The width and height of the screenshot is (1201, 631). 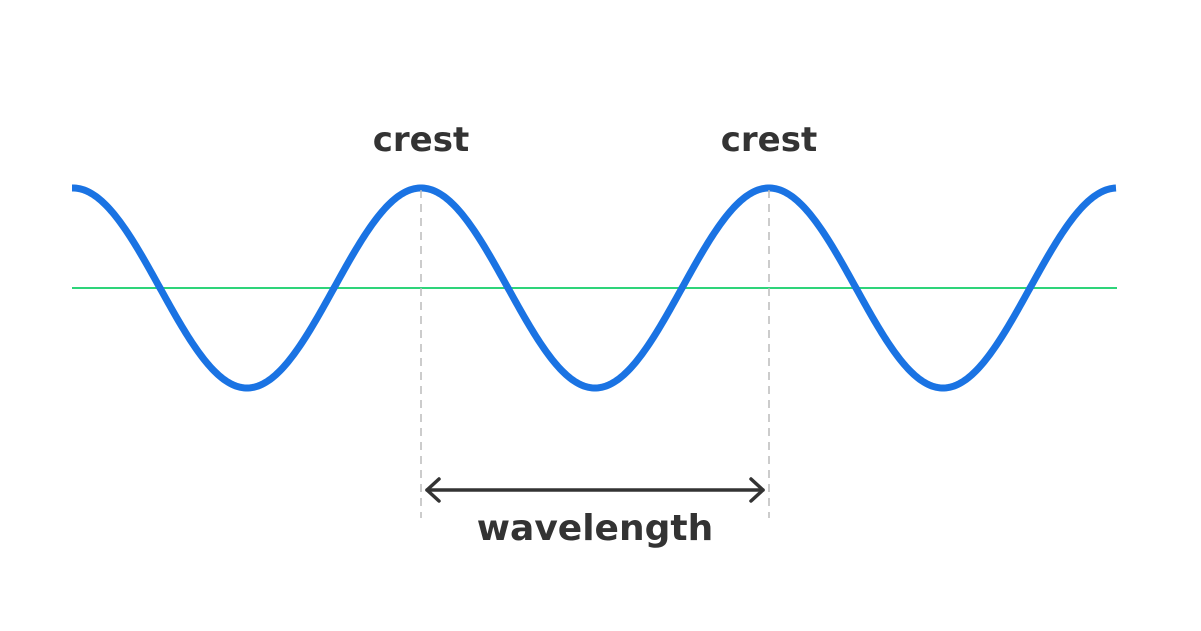 I want to click on crest-label-left: crest, so click(x=421, y=140).